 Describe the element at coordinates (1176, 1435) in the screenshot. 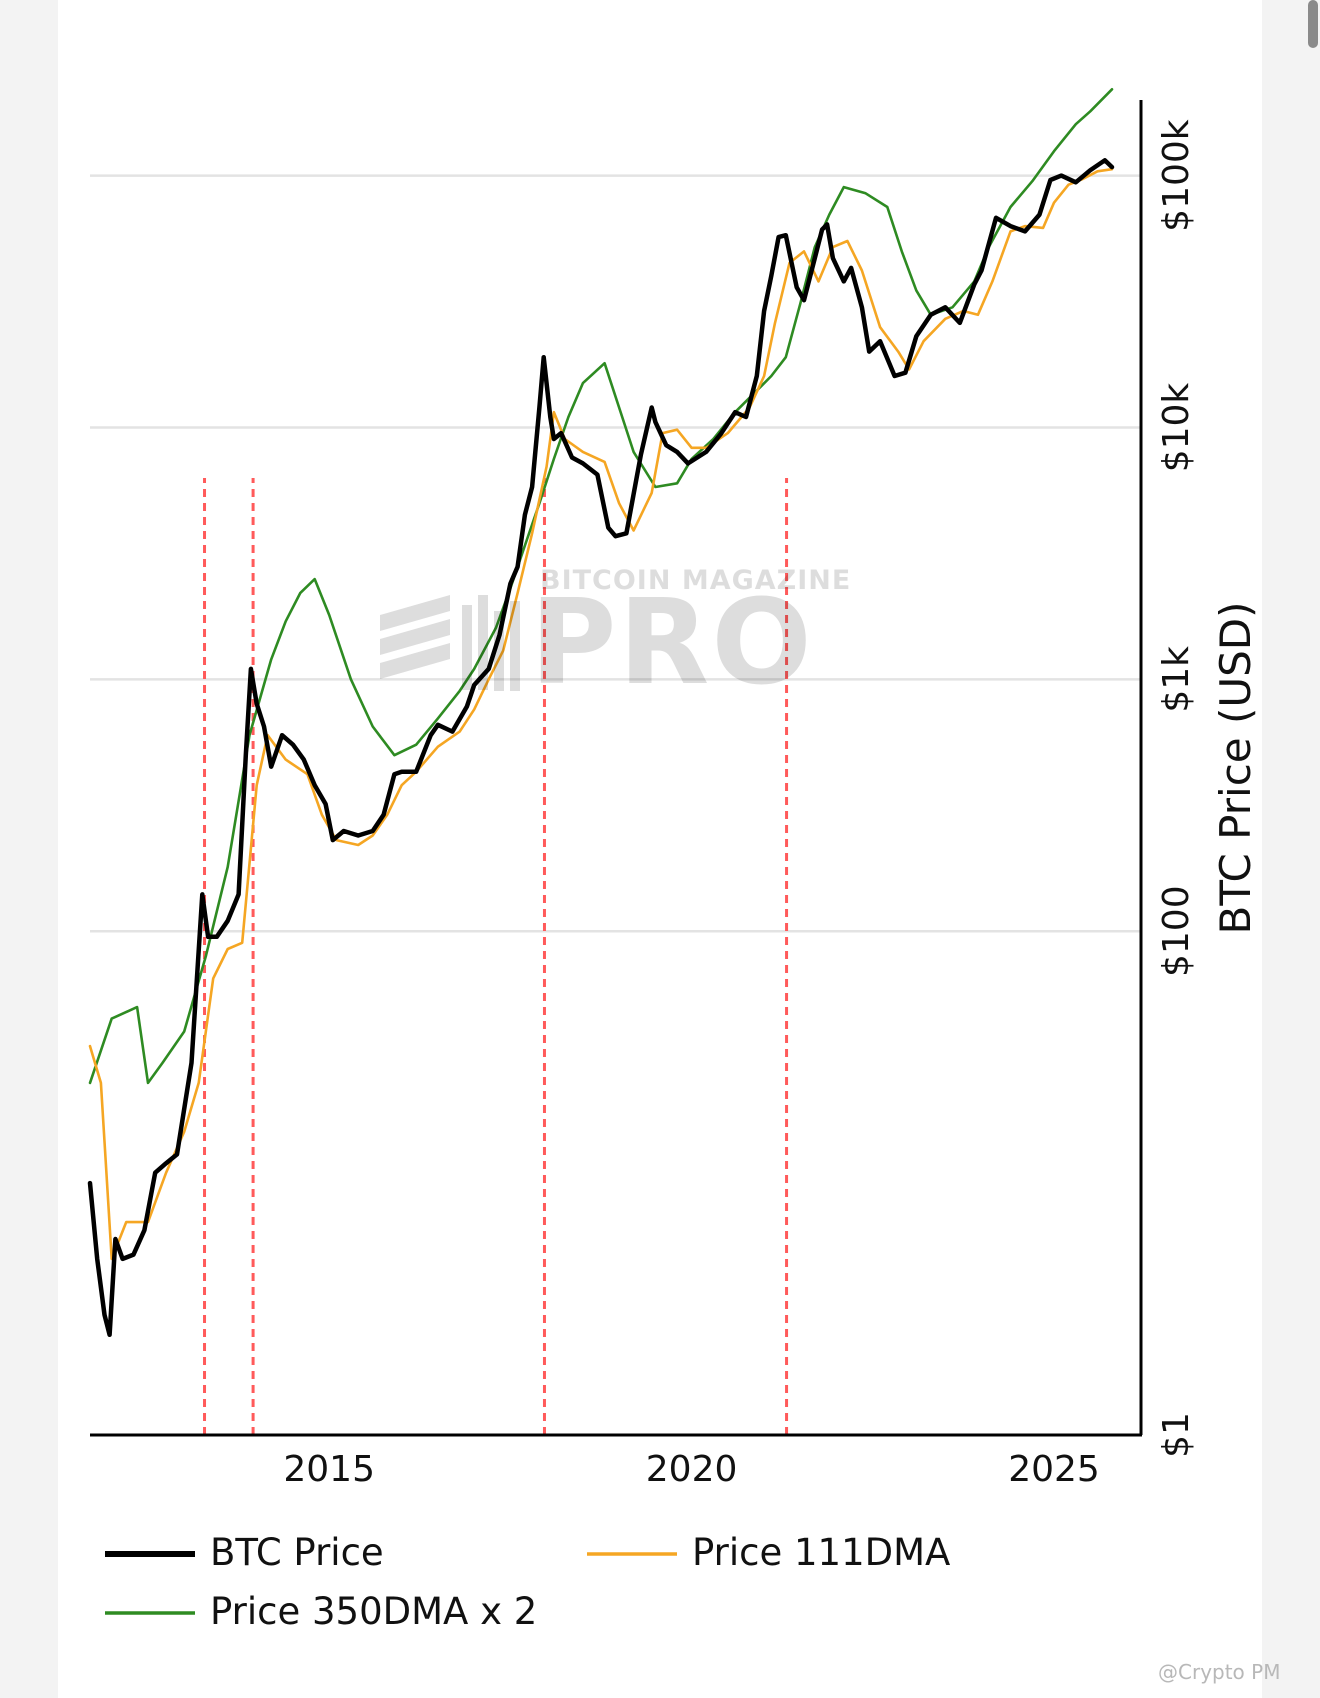

I see `y-tick-label: $1` at that location.